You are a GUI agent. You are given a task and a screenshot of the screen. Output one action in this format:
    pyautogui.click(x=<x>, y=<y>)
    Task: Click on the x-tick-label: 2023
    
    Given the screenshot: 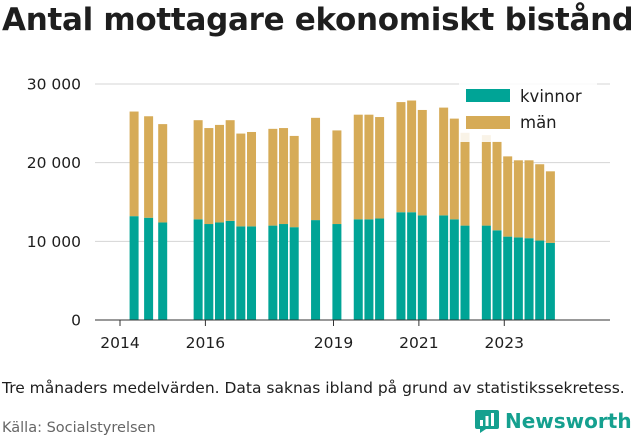 What is the action you would take?
    pyautogui.click(x=504, y=343)
    